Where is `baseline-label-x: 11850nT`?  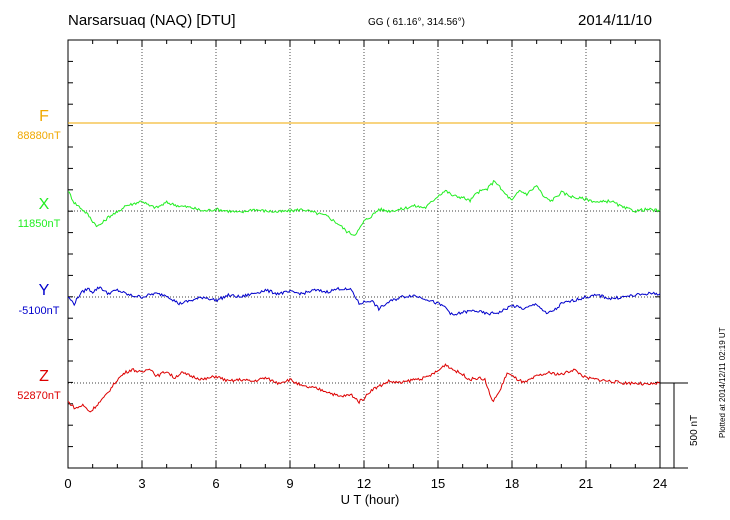 baseline-label-x: 11850nT is located at coordinates (39, 224).